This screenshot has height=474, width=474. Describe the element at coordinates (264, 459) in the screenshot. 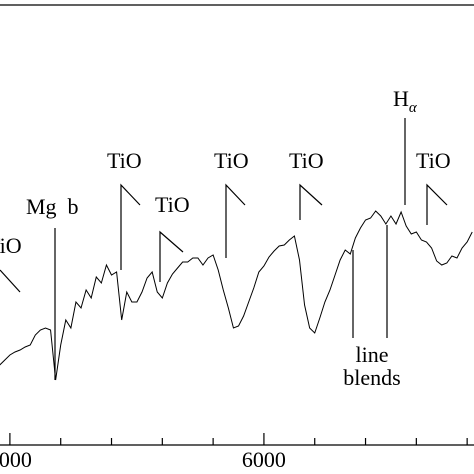

I see `x-tick-label: 6000` at that location.